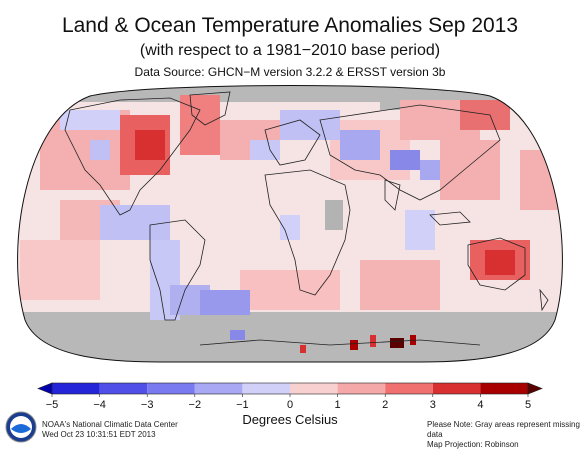 The width and height of the screenshot is (580, 450). I want to click on arctic-missing-region, so click(290, 93).